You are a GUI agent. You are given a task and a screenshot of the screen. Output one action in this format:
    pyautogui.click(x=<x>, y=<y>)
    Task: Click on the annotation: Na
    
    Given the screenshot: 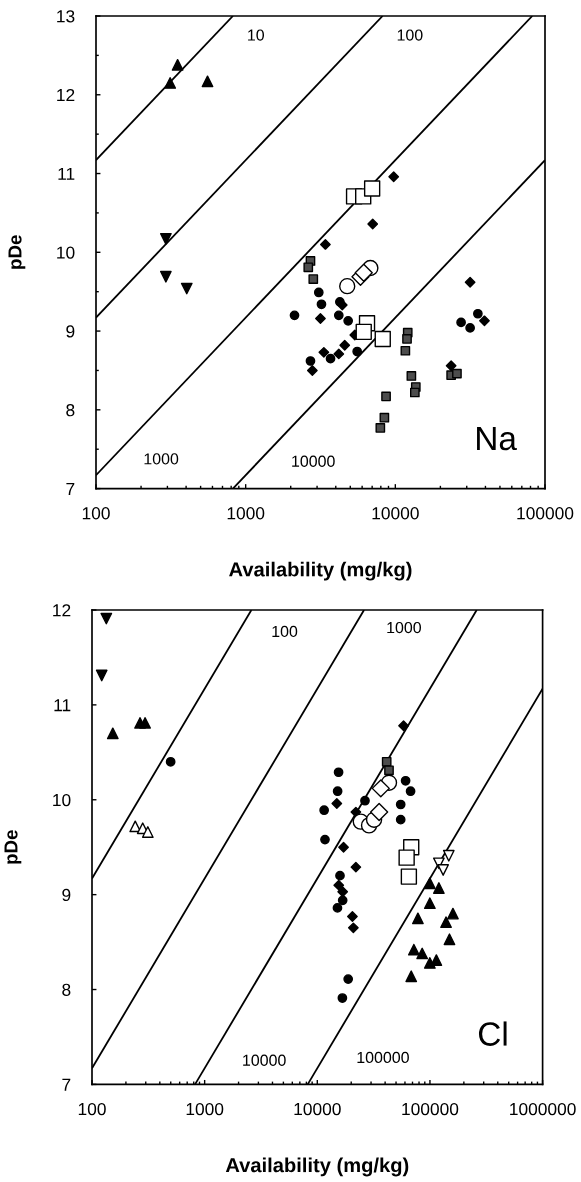 What is the action you would take?
    pyautogui.click(x=497, y=439)
    